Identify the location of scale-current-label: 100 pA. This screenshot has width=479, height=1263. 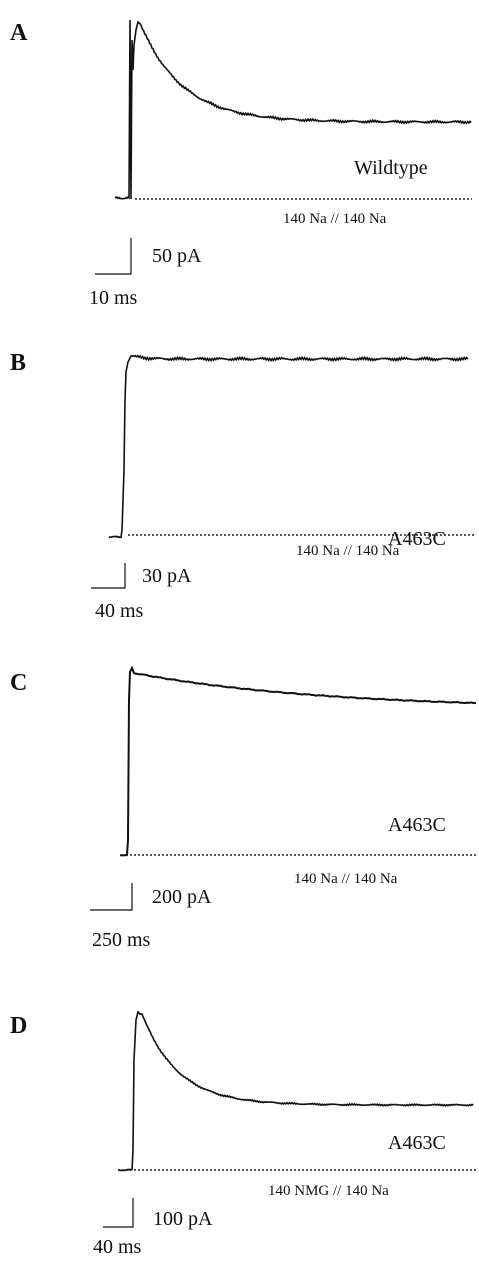
(183, 1219).